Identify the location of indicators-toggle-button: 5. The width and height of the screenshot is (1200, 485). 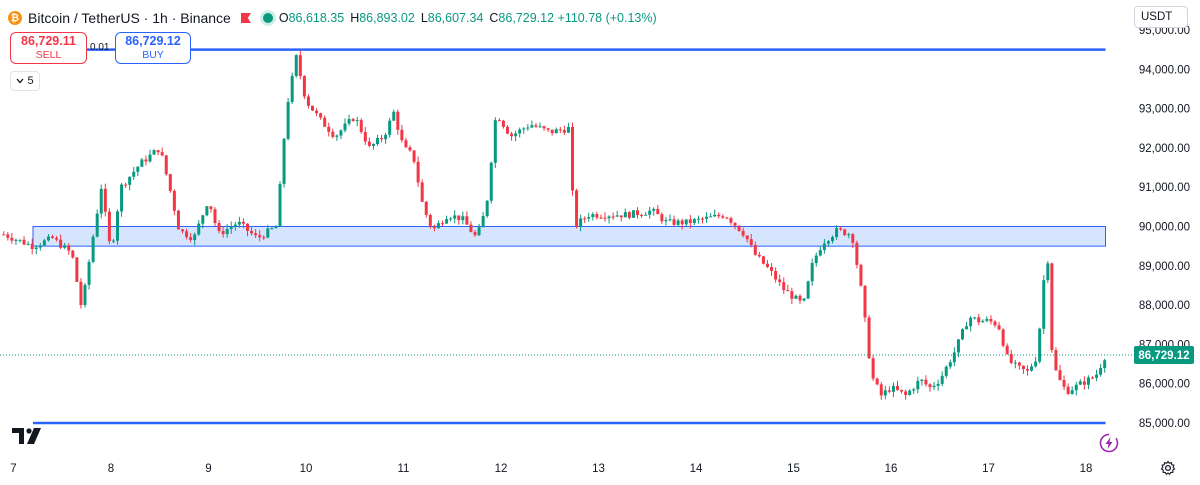
(25, 81).